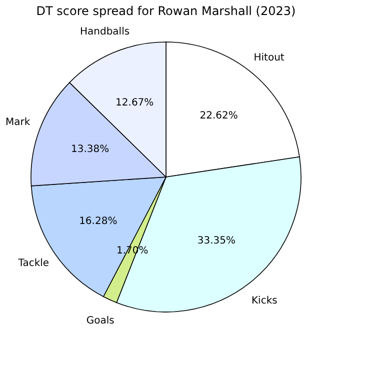 This screenshot has height=390, width=390. Describe the element at coordinates (135, 102) in the screenshot. I see `data-label: 12.67%` at that location.